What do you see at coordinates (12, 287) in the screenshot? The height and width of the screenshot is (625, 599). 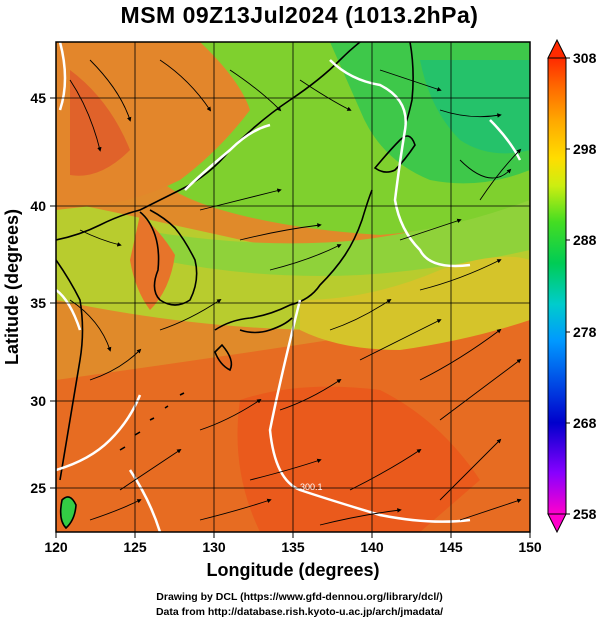 I see `y-axis-label: Latitude (degrees)` at bounding box center [12, 287].